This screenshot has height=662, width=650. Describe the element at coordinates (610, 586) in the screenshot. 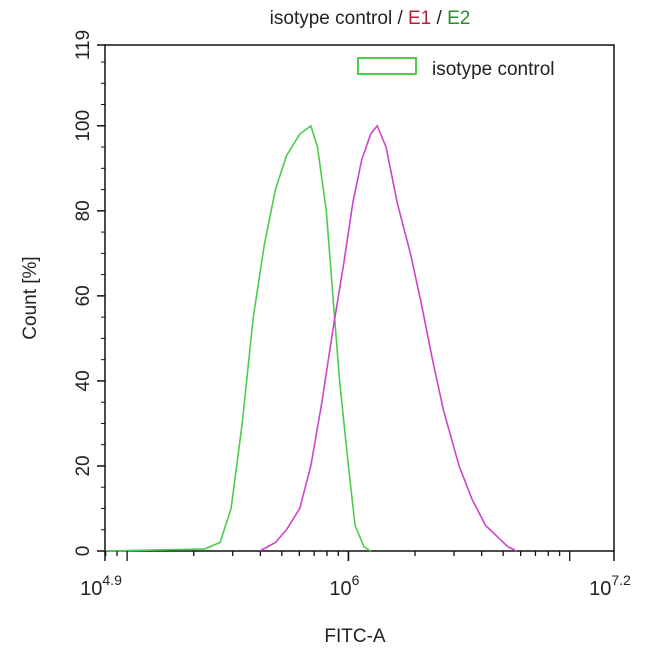

I see `x-tick-label: 107.2` at that location.